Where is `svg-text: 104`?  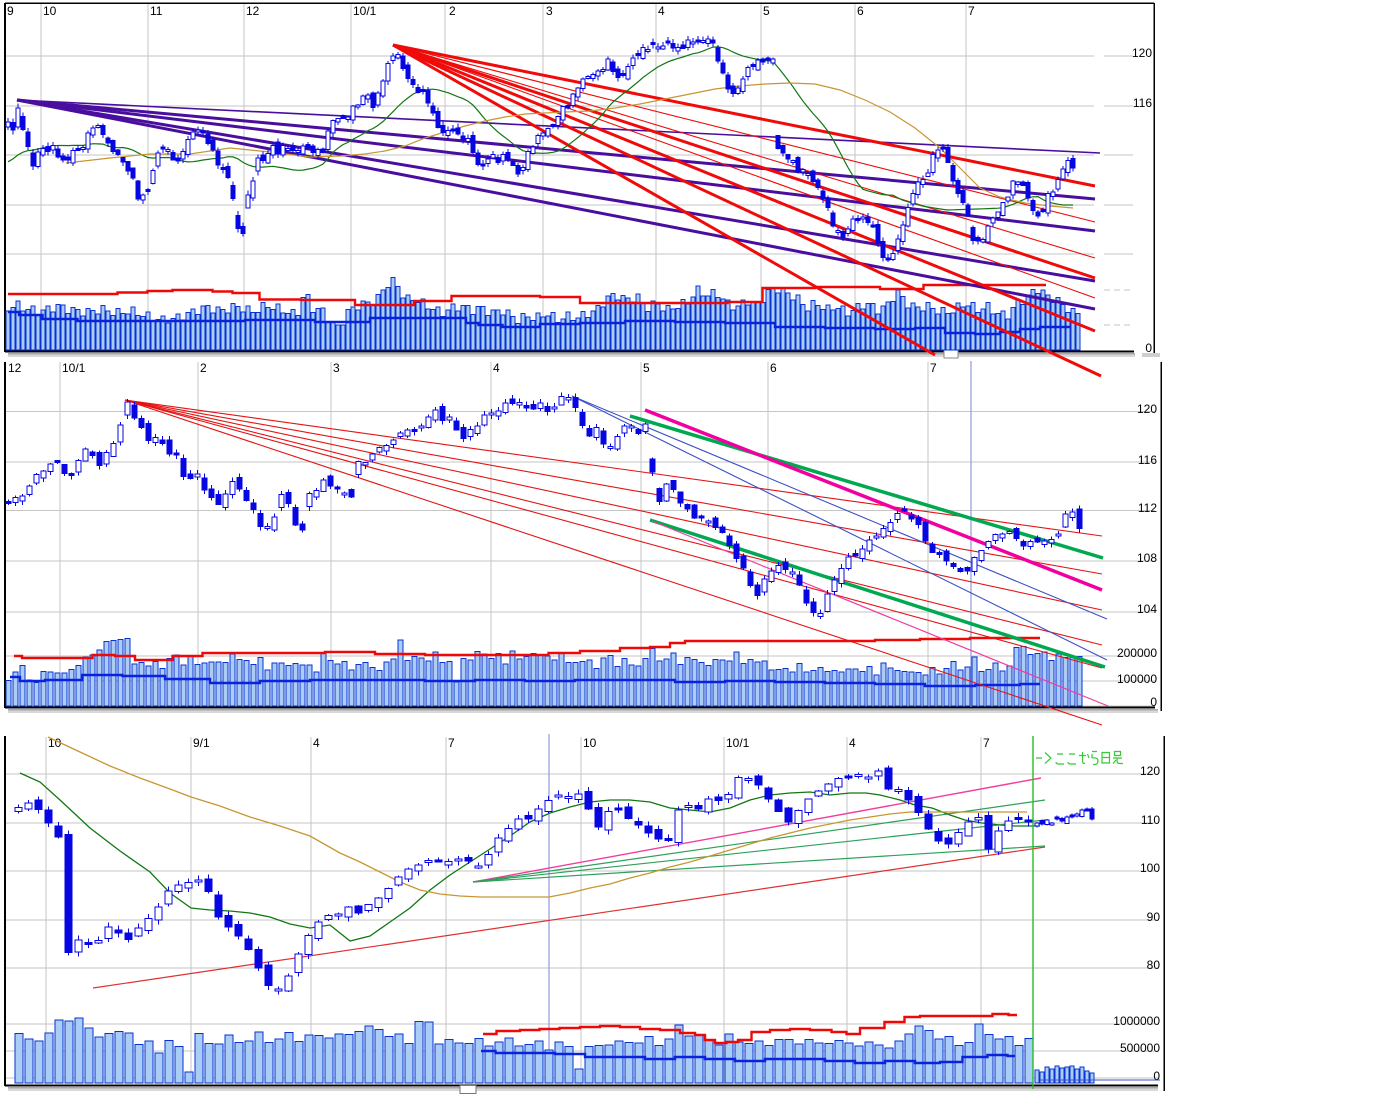
svg-text: 104 is located at coordinates (1147, 609).